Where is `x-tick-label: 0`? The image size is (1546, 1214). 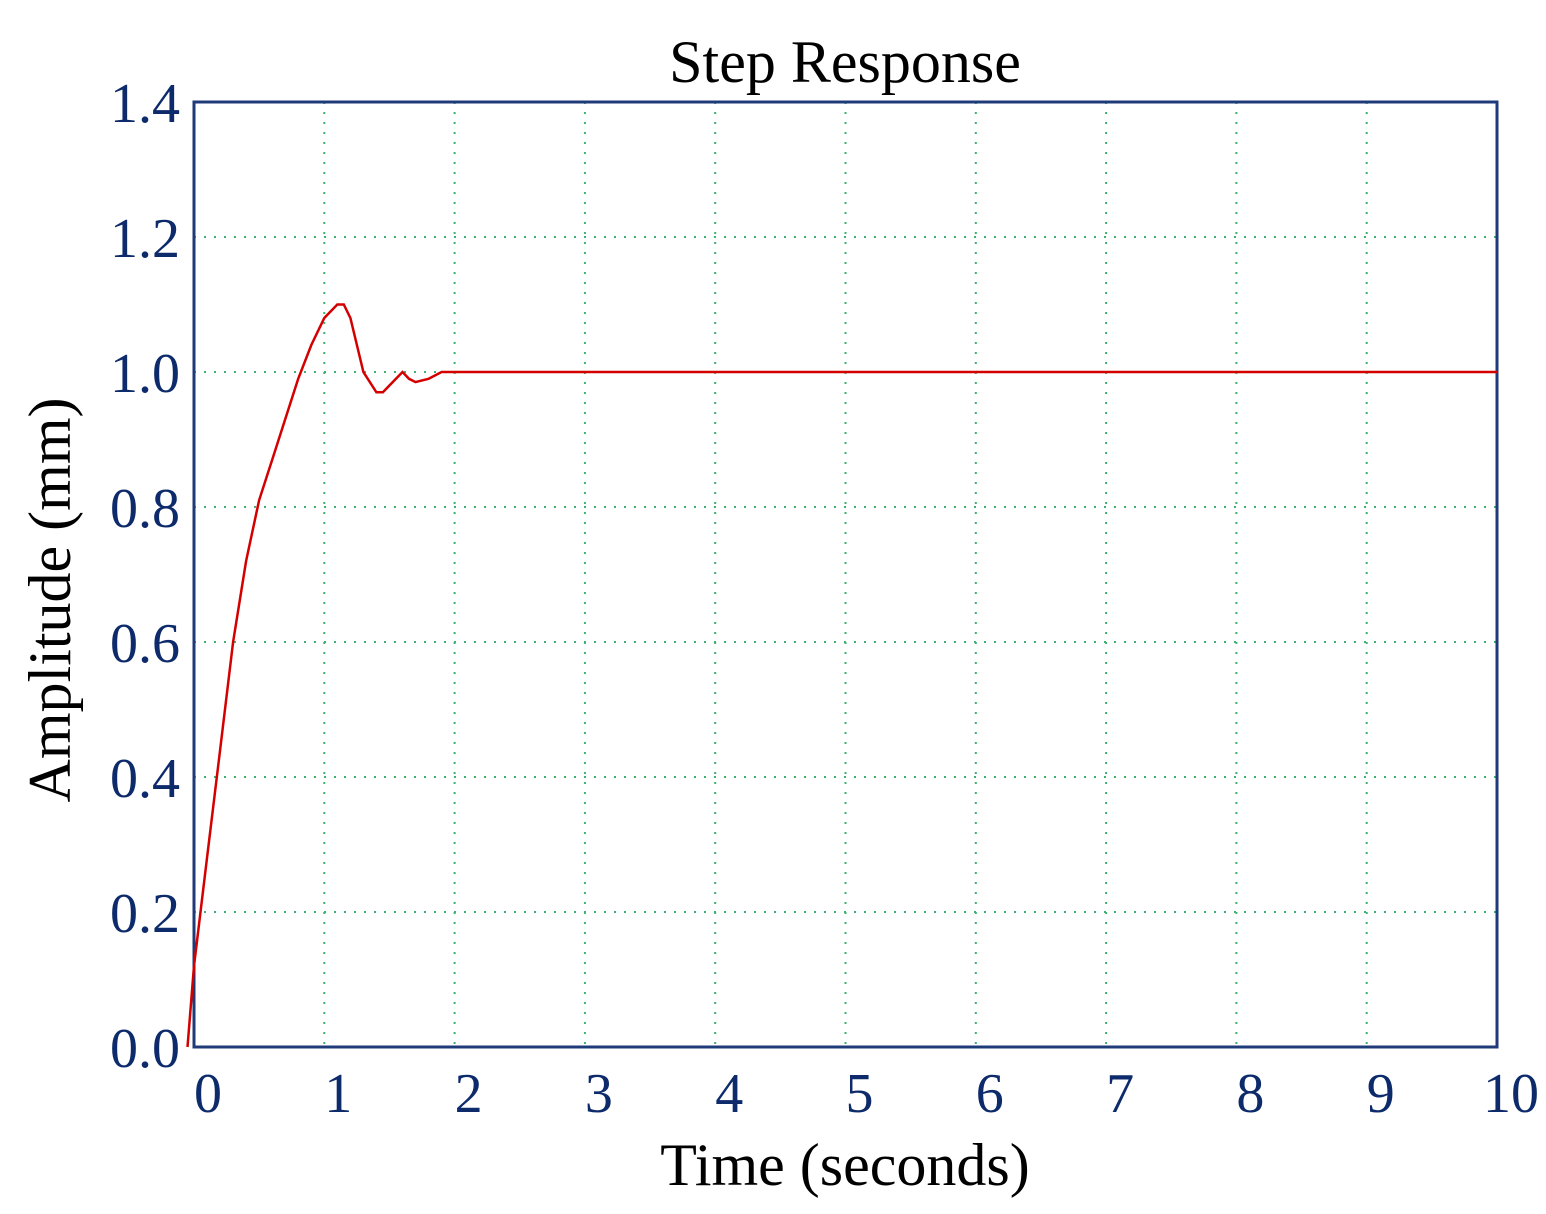 x-tick-label: 0 is located at coordinates (208, 1094).